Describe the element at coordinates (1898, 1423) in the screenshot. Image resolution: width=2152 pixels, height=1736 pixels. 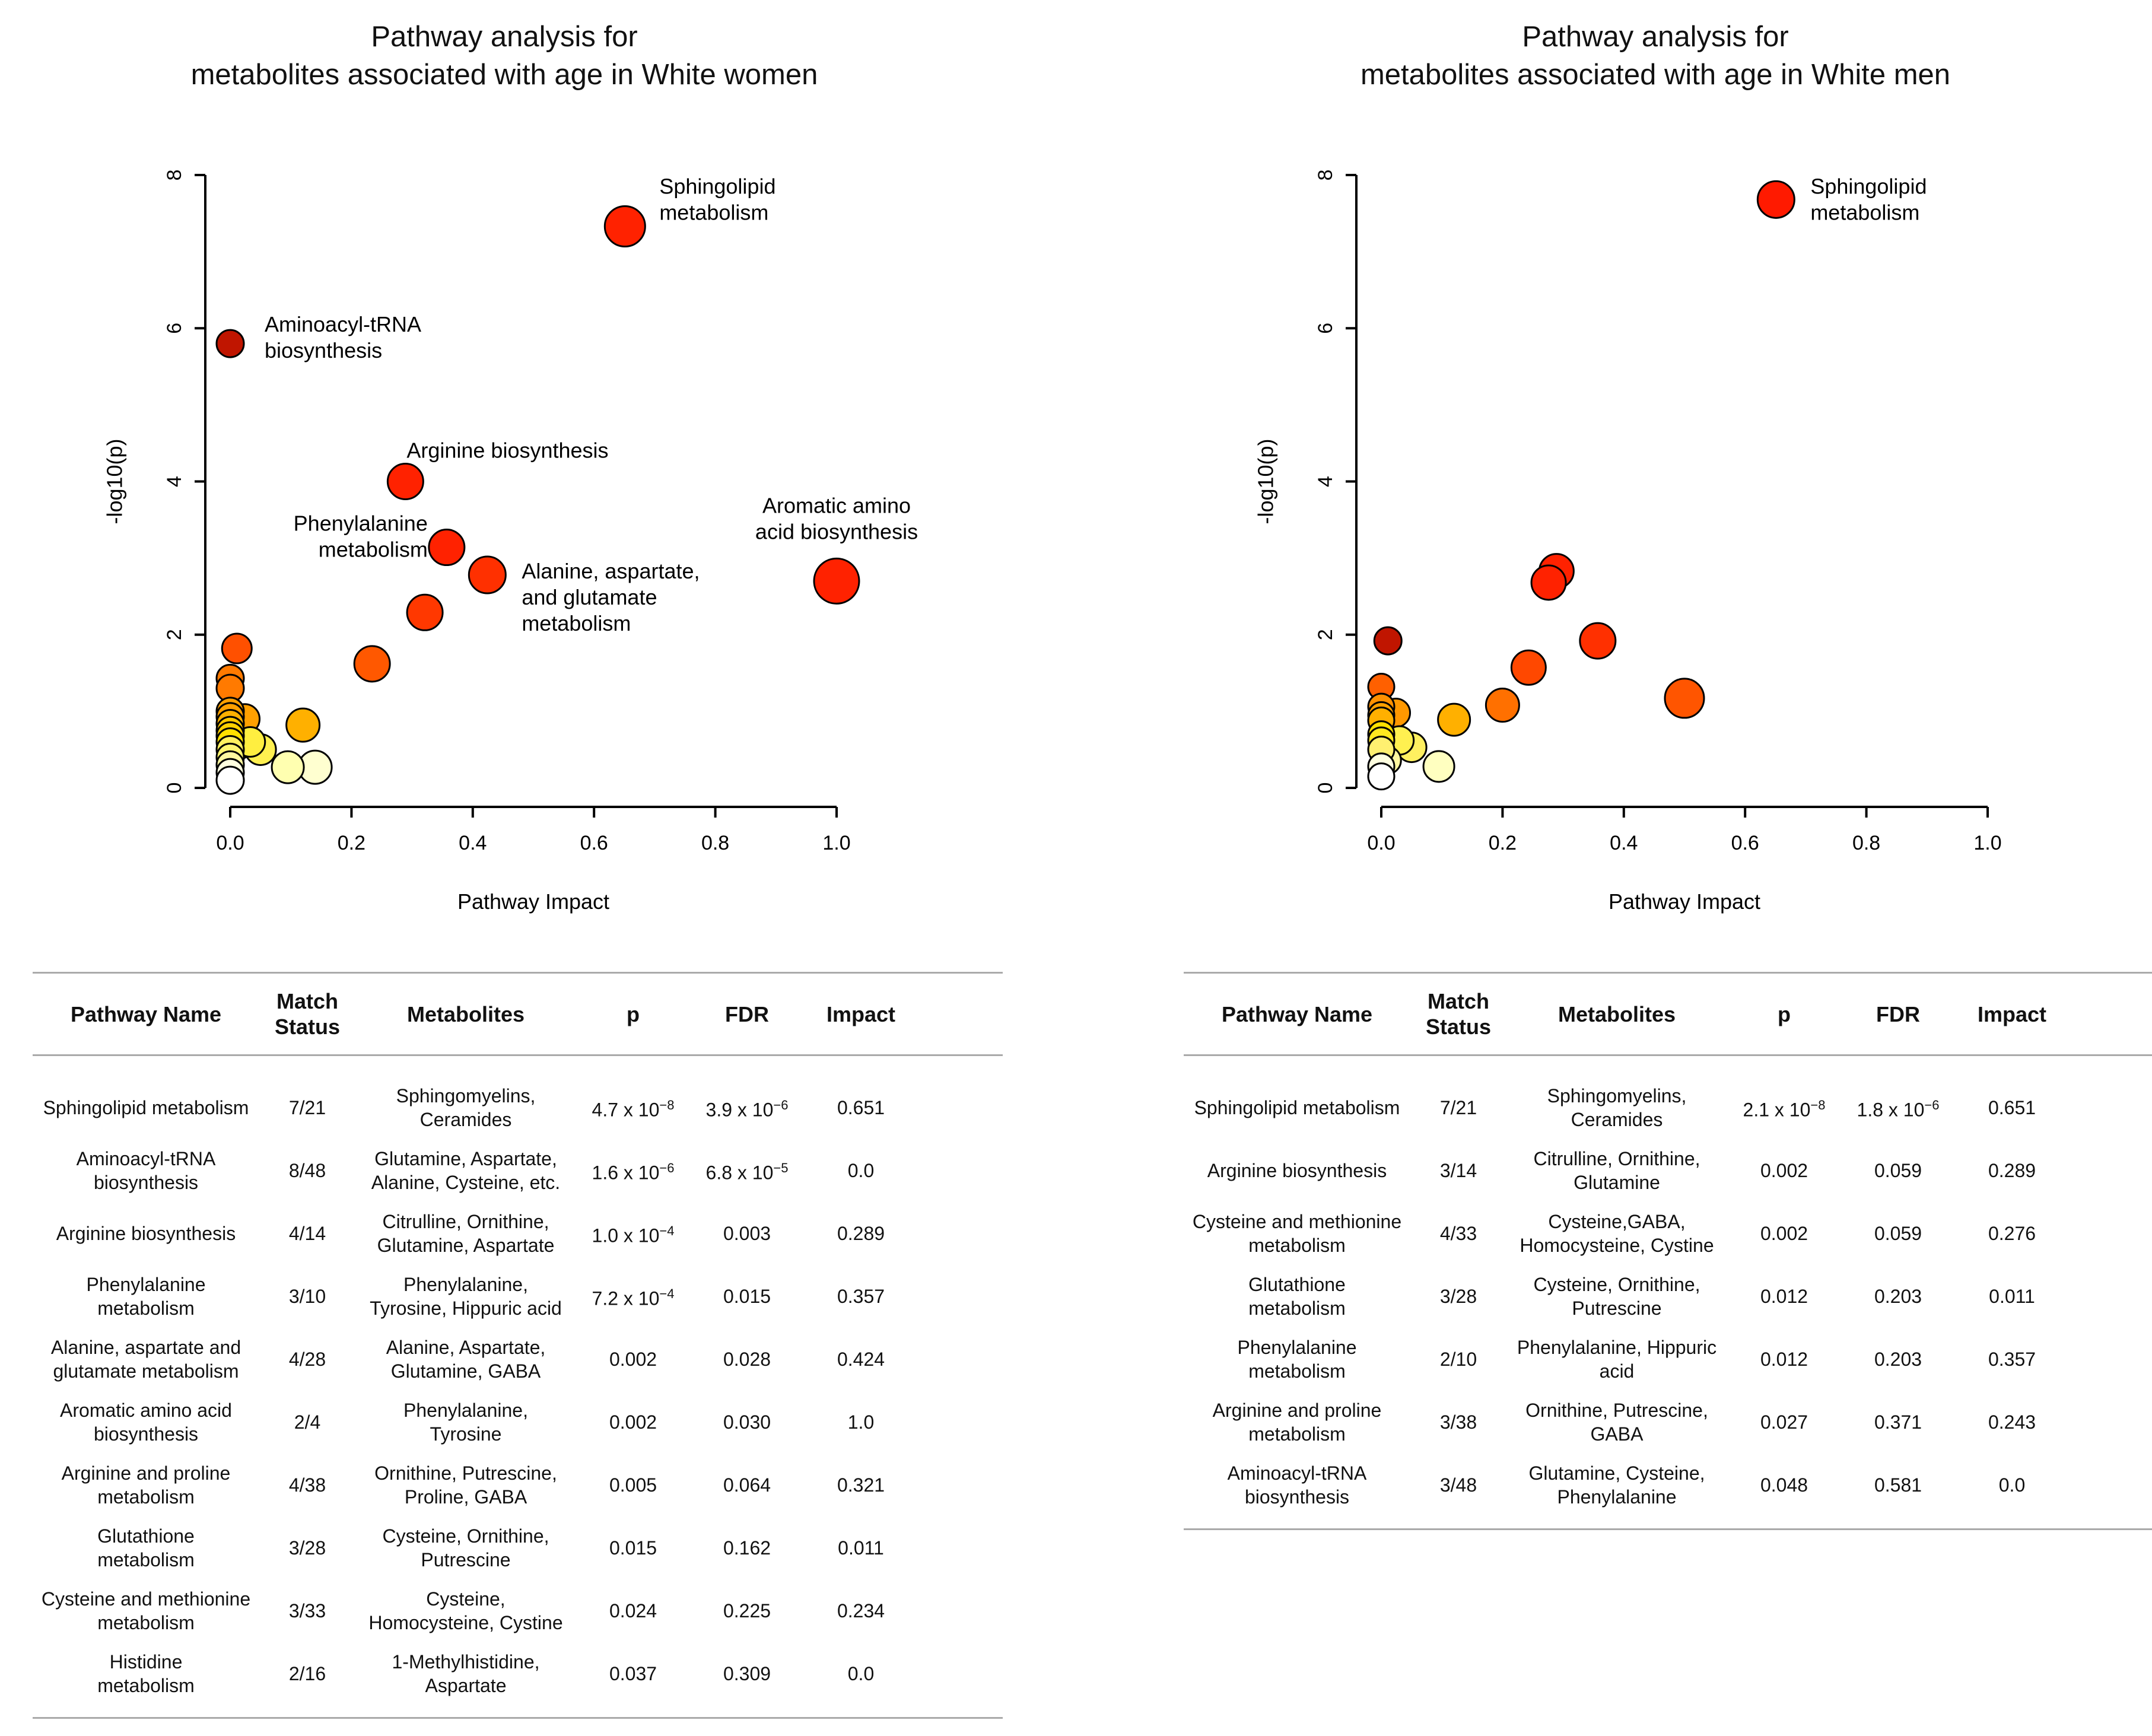
I see `cell-fdr: 0.371` at that location.